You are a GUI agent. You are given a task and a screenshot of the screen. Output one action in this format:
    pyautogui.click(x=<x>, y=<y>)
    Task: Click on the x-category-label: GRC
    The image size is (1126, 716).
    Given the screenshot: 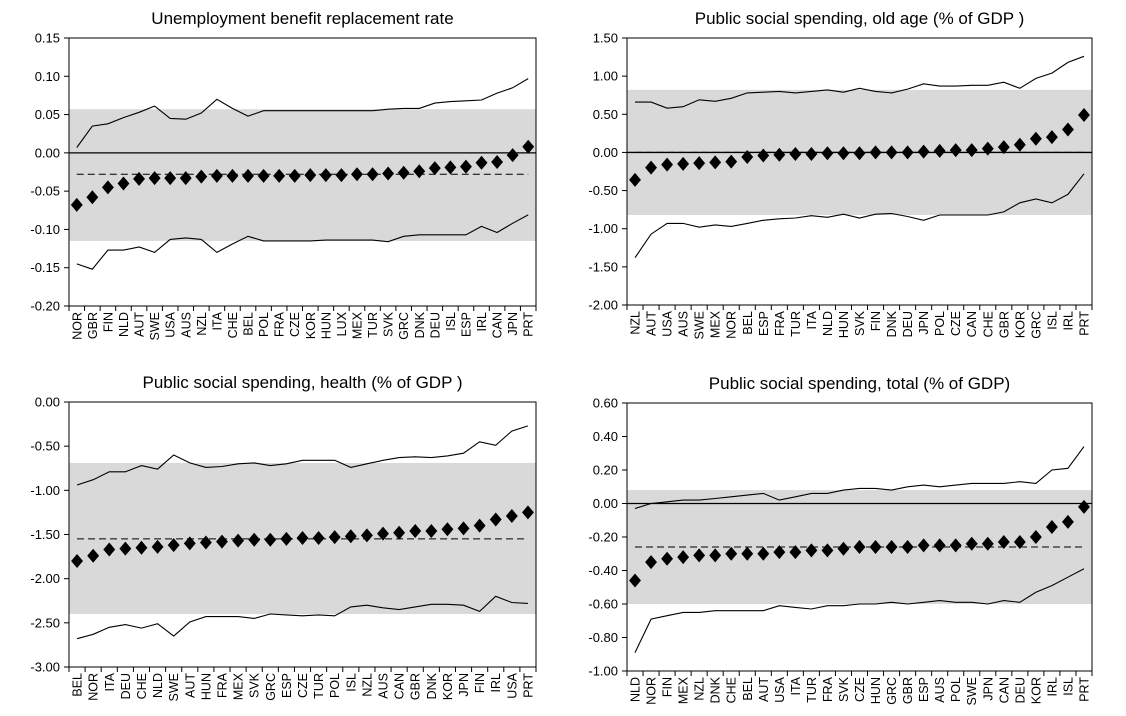 What is the action you would take?
    pyautogui.click(x=892, y=691)
    